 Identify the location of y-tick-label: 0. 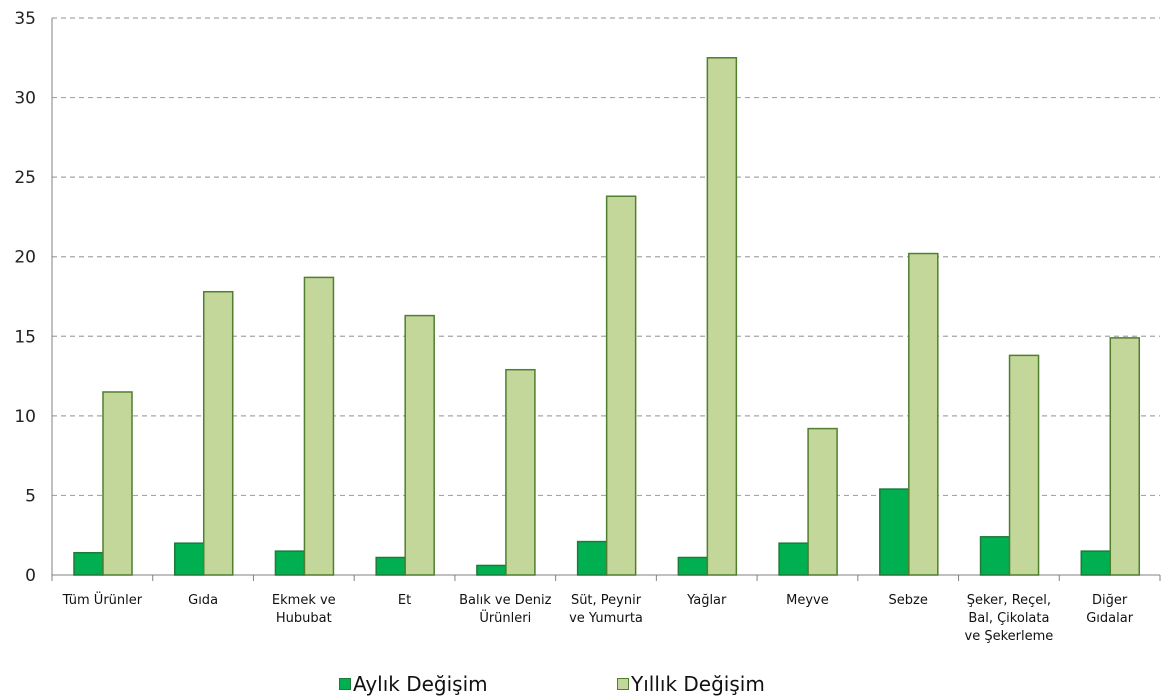
(30, 576).